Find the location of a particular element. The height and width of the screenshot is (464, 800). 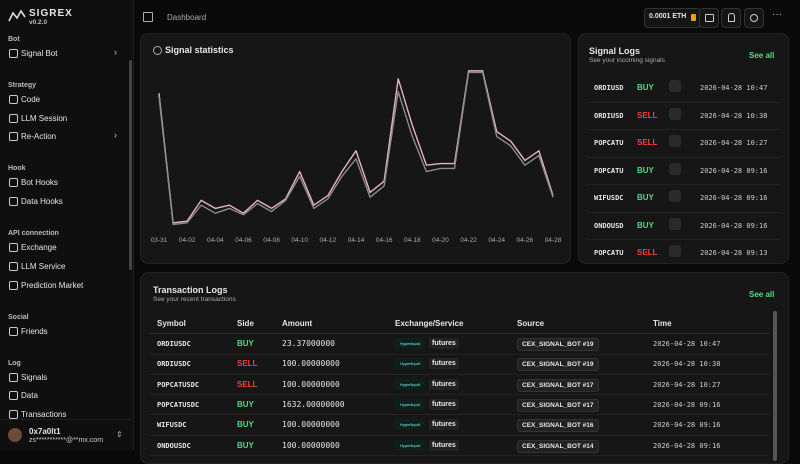

theme-button is located at coordinates (754, 18).